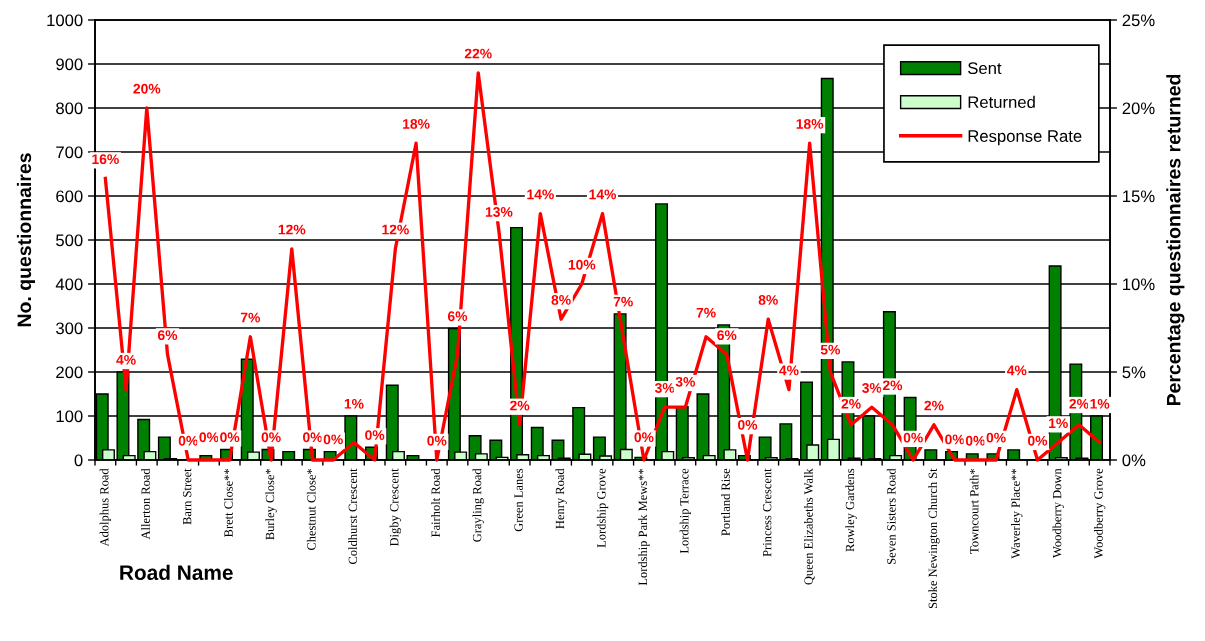 The width and height of the screenshot is (1205, 641). Describe the element at coordinates (561, 498) in the screenshot. I see `x-tick-label: Henry Road` at that location.